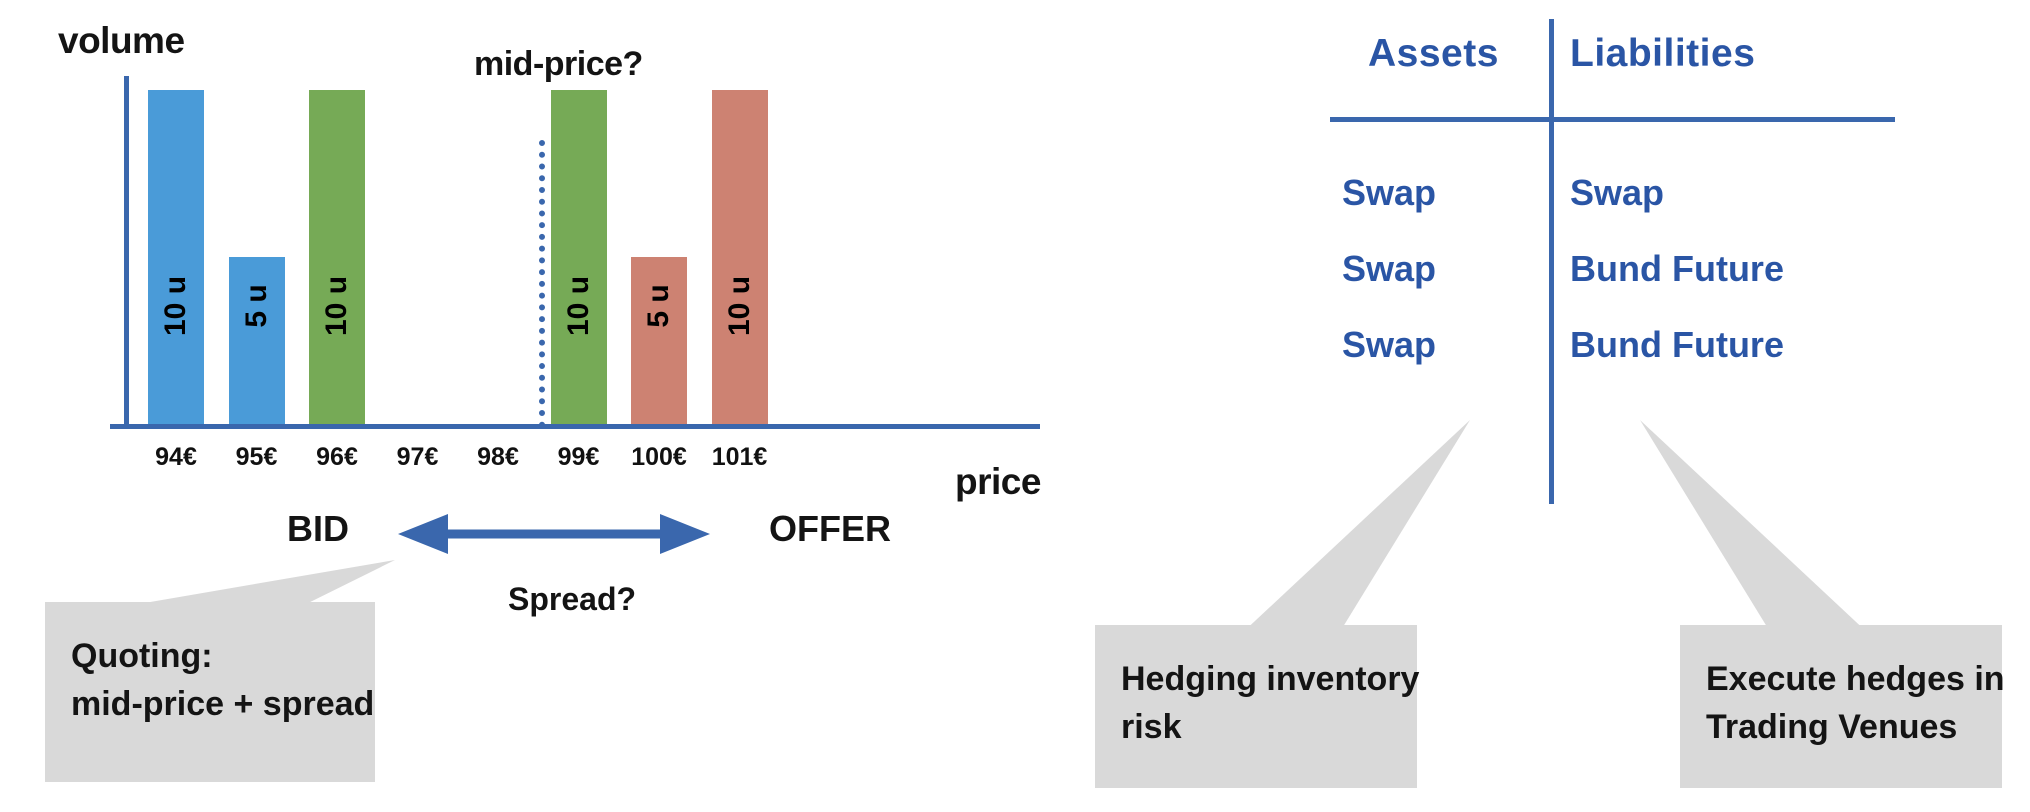 The width and height of the screenshot is (2030, 812). I want to click on callout-quoting-body: Quoting: mid-price + spread, so click(210, 692).